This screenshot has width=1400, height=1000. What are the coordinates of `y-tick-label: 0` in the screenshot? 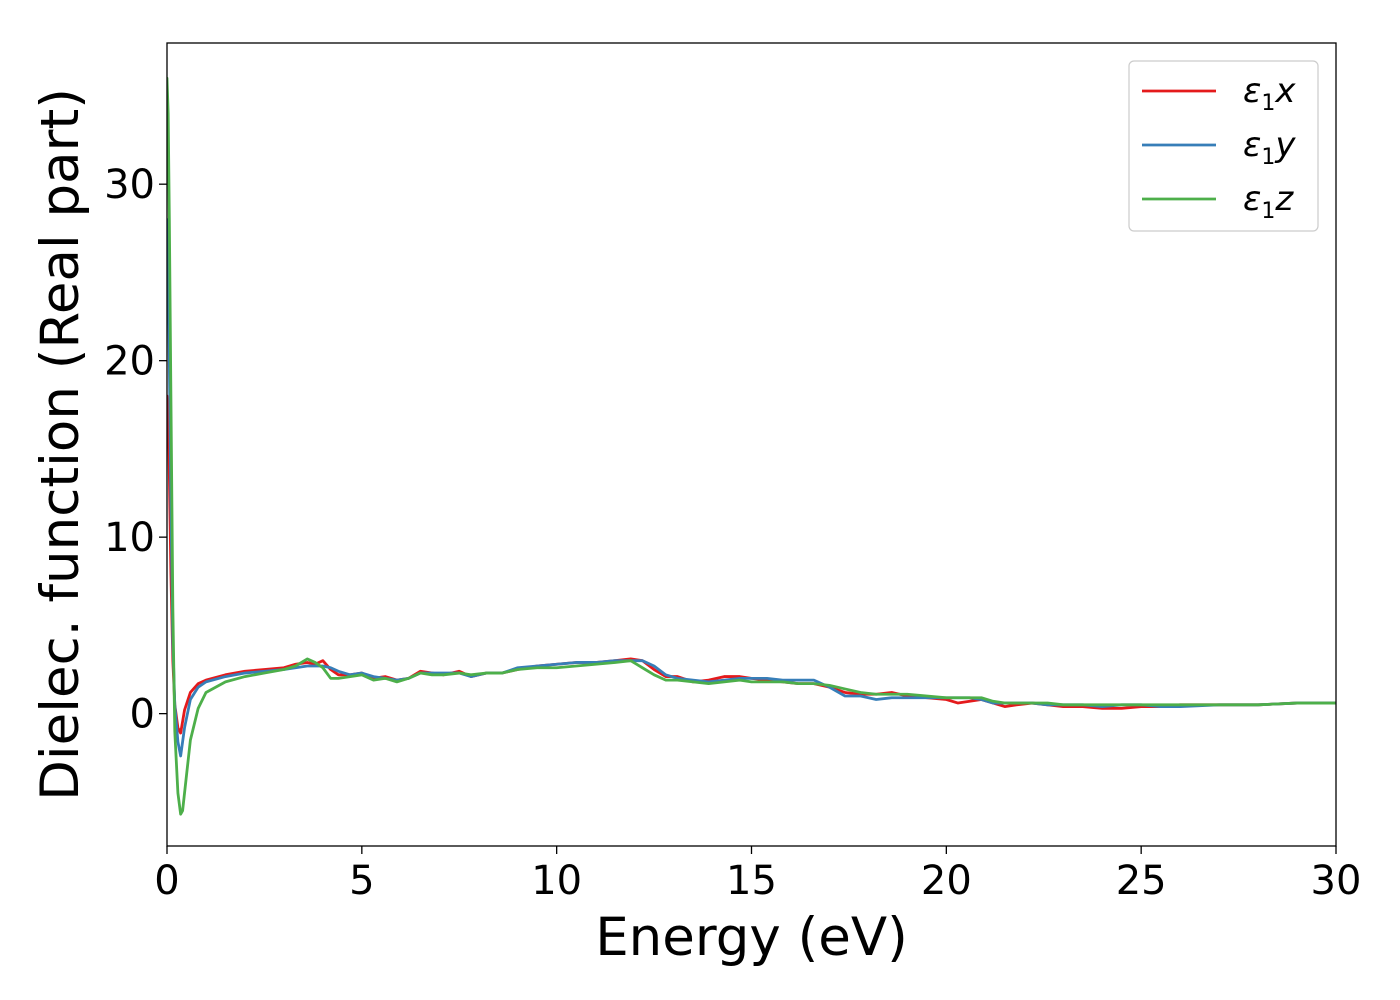 It's located at (142, 715).